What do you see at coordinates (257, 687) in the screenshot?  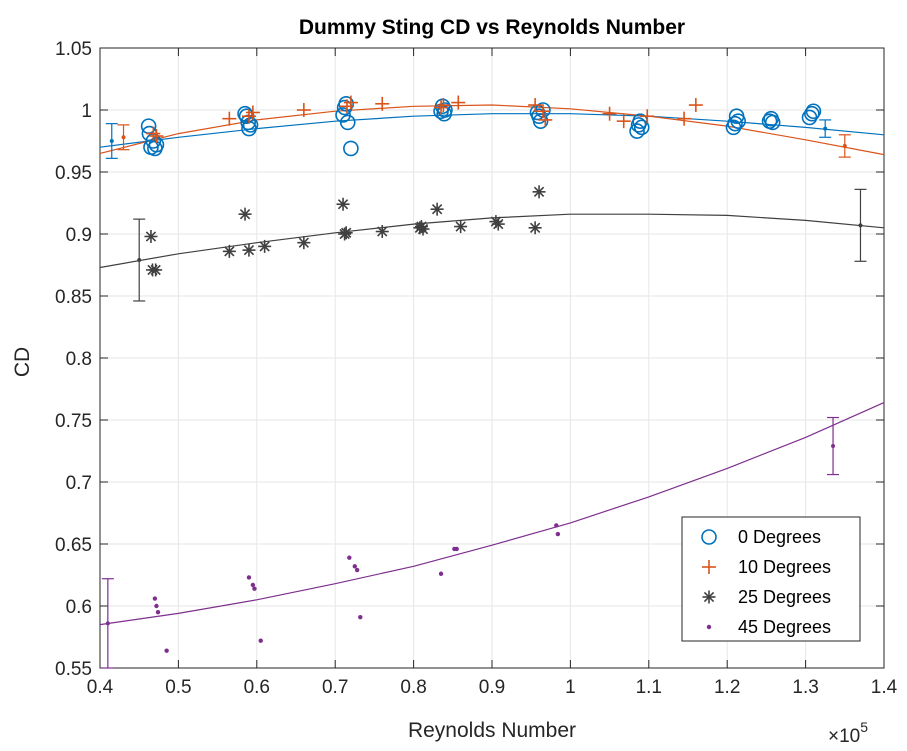 I see `x-tick-label: 0.6` at bounding box center [257, 687].